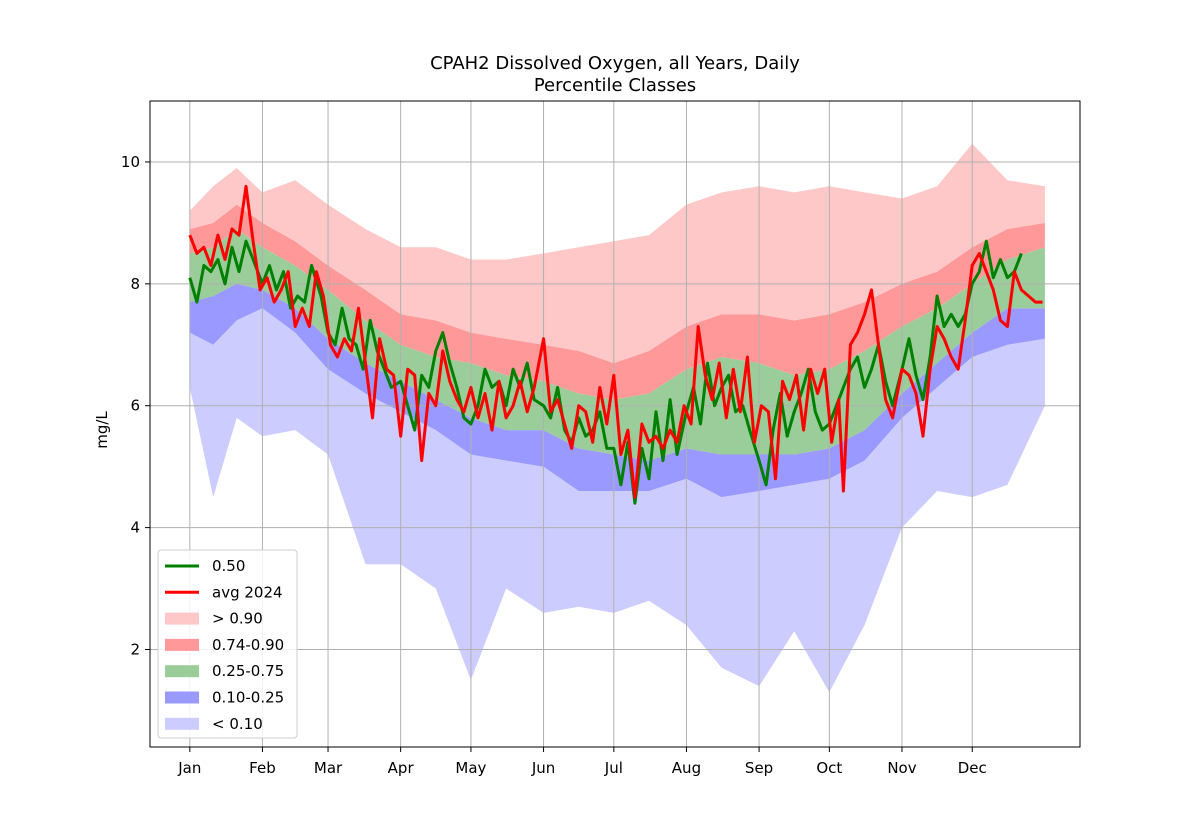 This screenshot has height=840, width=1200. What do you see at coordinates (248, 698) in the screenshot?
I see `legend-label-5: 0.10-0.25` at bounding box center [248, 698].